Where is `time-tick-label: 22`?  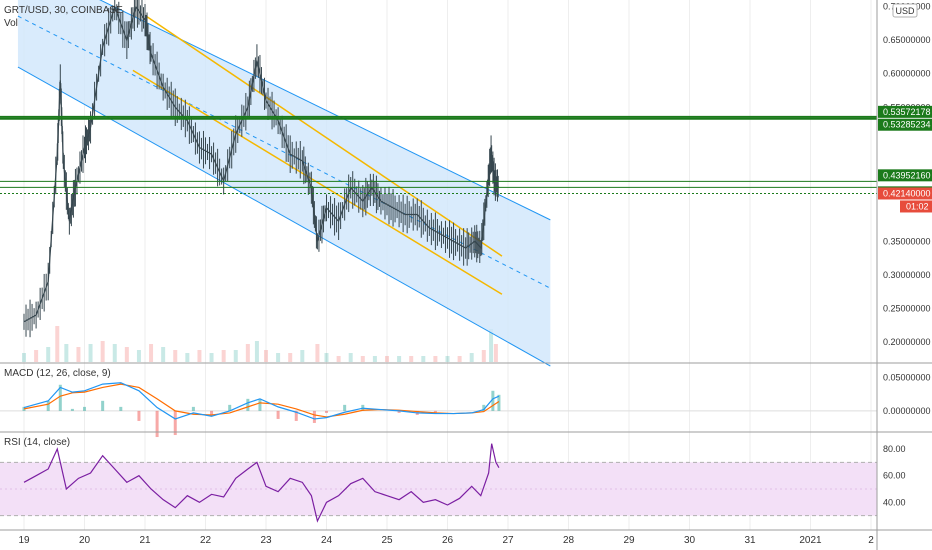 time-tick-label: 22 is located at coordinates (206, 540).